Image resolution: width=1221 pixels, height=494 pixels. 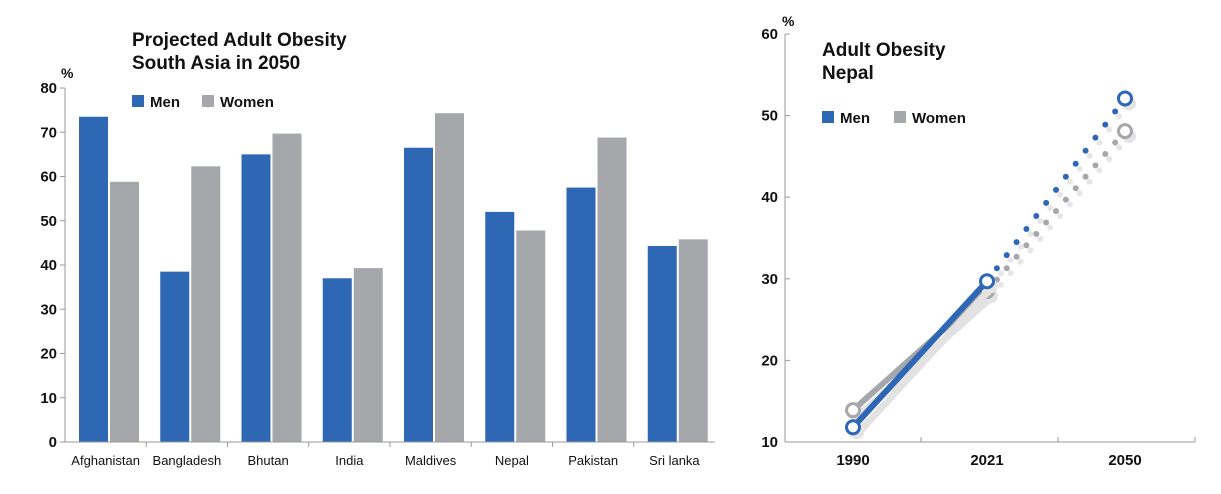 What do you see at coordinates (48, 309) in the screenshot?
I see `bar-y-tick-label-30: 30` at bounding box center [48, 309].